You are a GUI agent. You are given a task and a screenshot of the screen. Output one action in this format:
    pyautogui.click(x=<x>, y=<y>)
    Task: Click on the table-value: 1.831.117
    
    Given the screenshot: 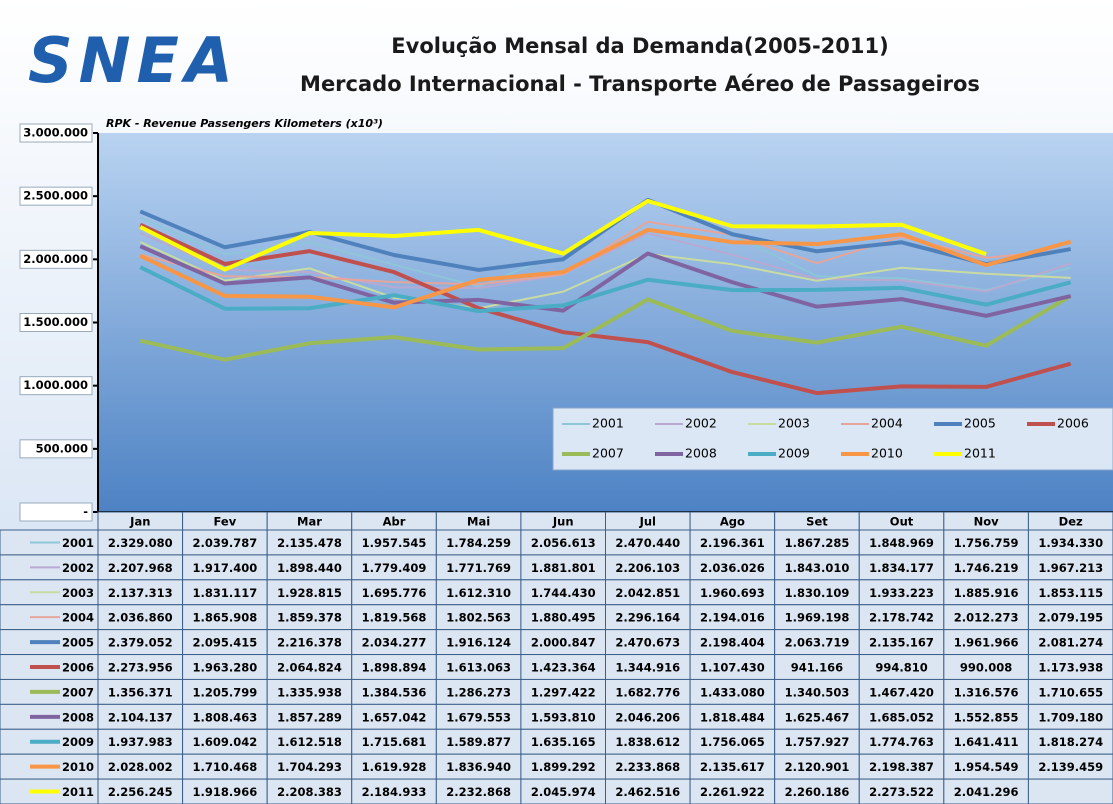 What is the action you would take?
    pyautogui.click(x=225, y=593)
    